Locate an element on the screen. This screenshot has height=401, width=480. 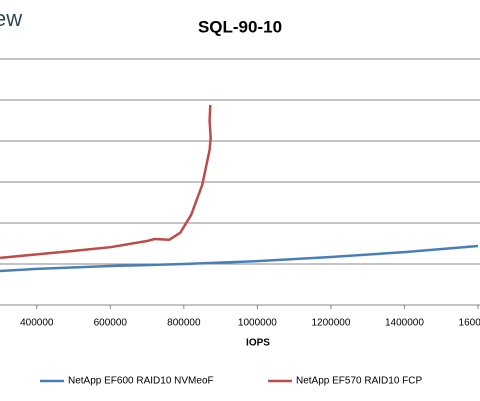
x-tick-label: 400000 is located at coordinates (37, 323).